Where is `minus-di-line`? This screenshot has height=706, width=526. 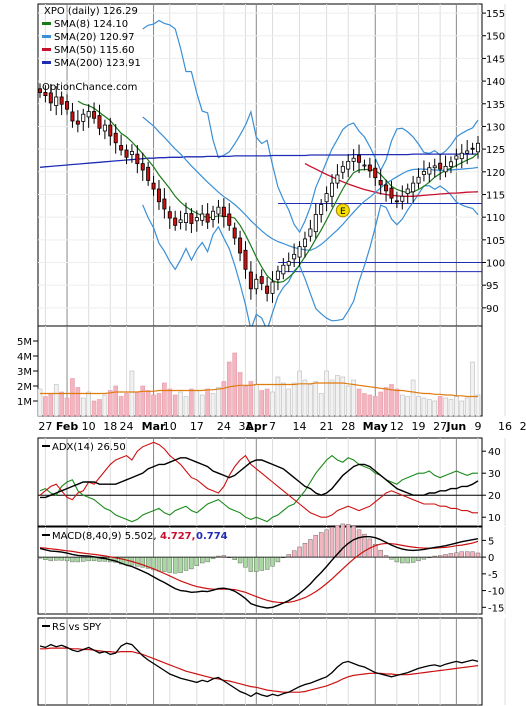 minus-di-line is located at coordinates (258, 479).